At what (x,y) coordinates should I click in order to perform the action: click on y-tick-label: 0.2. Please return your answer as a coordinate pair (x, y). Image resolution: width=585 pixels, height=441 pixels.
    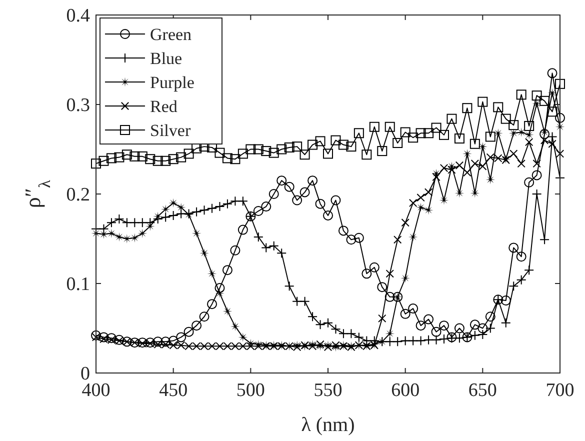
    Looking at the image, I should click on (78, 195).